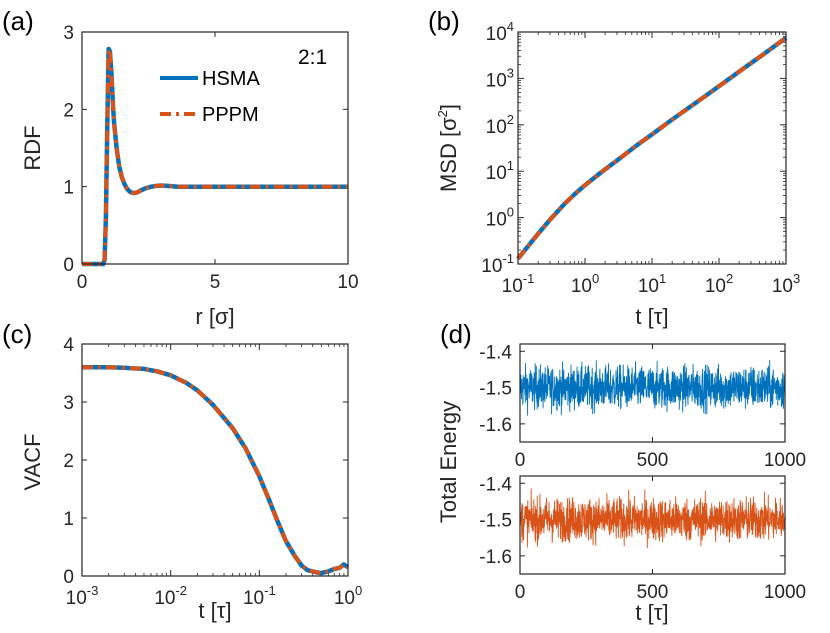 The width and height of the screenshot is (830, 633). What do you see at coordinates (68, 461) in the screenshot?
I see `panel-c-ytick-label: 2` at bounding box center [68, 461].